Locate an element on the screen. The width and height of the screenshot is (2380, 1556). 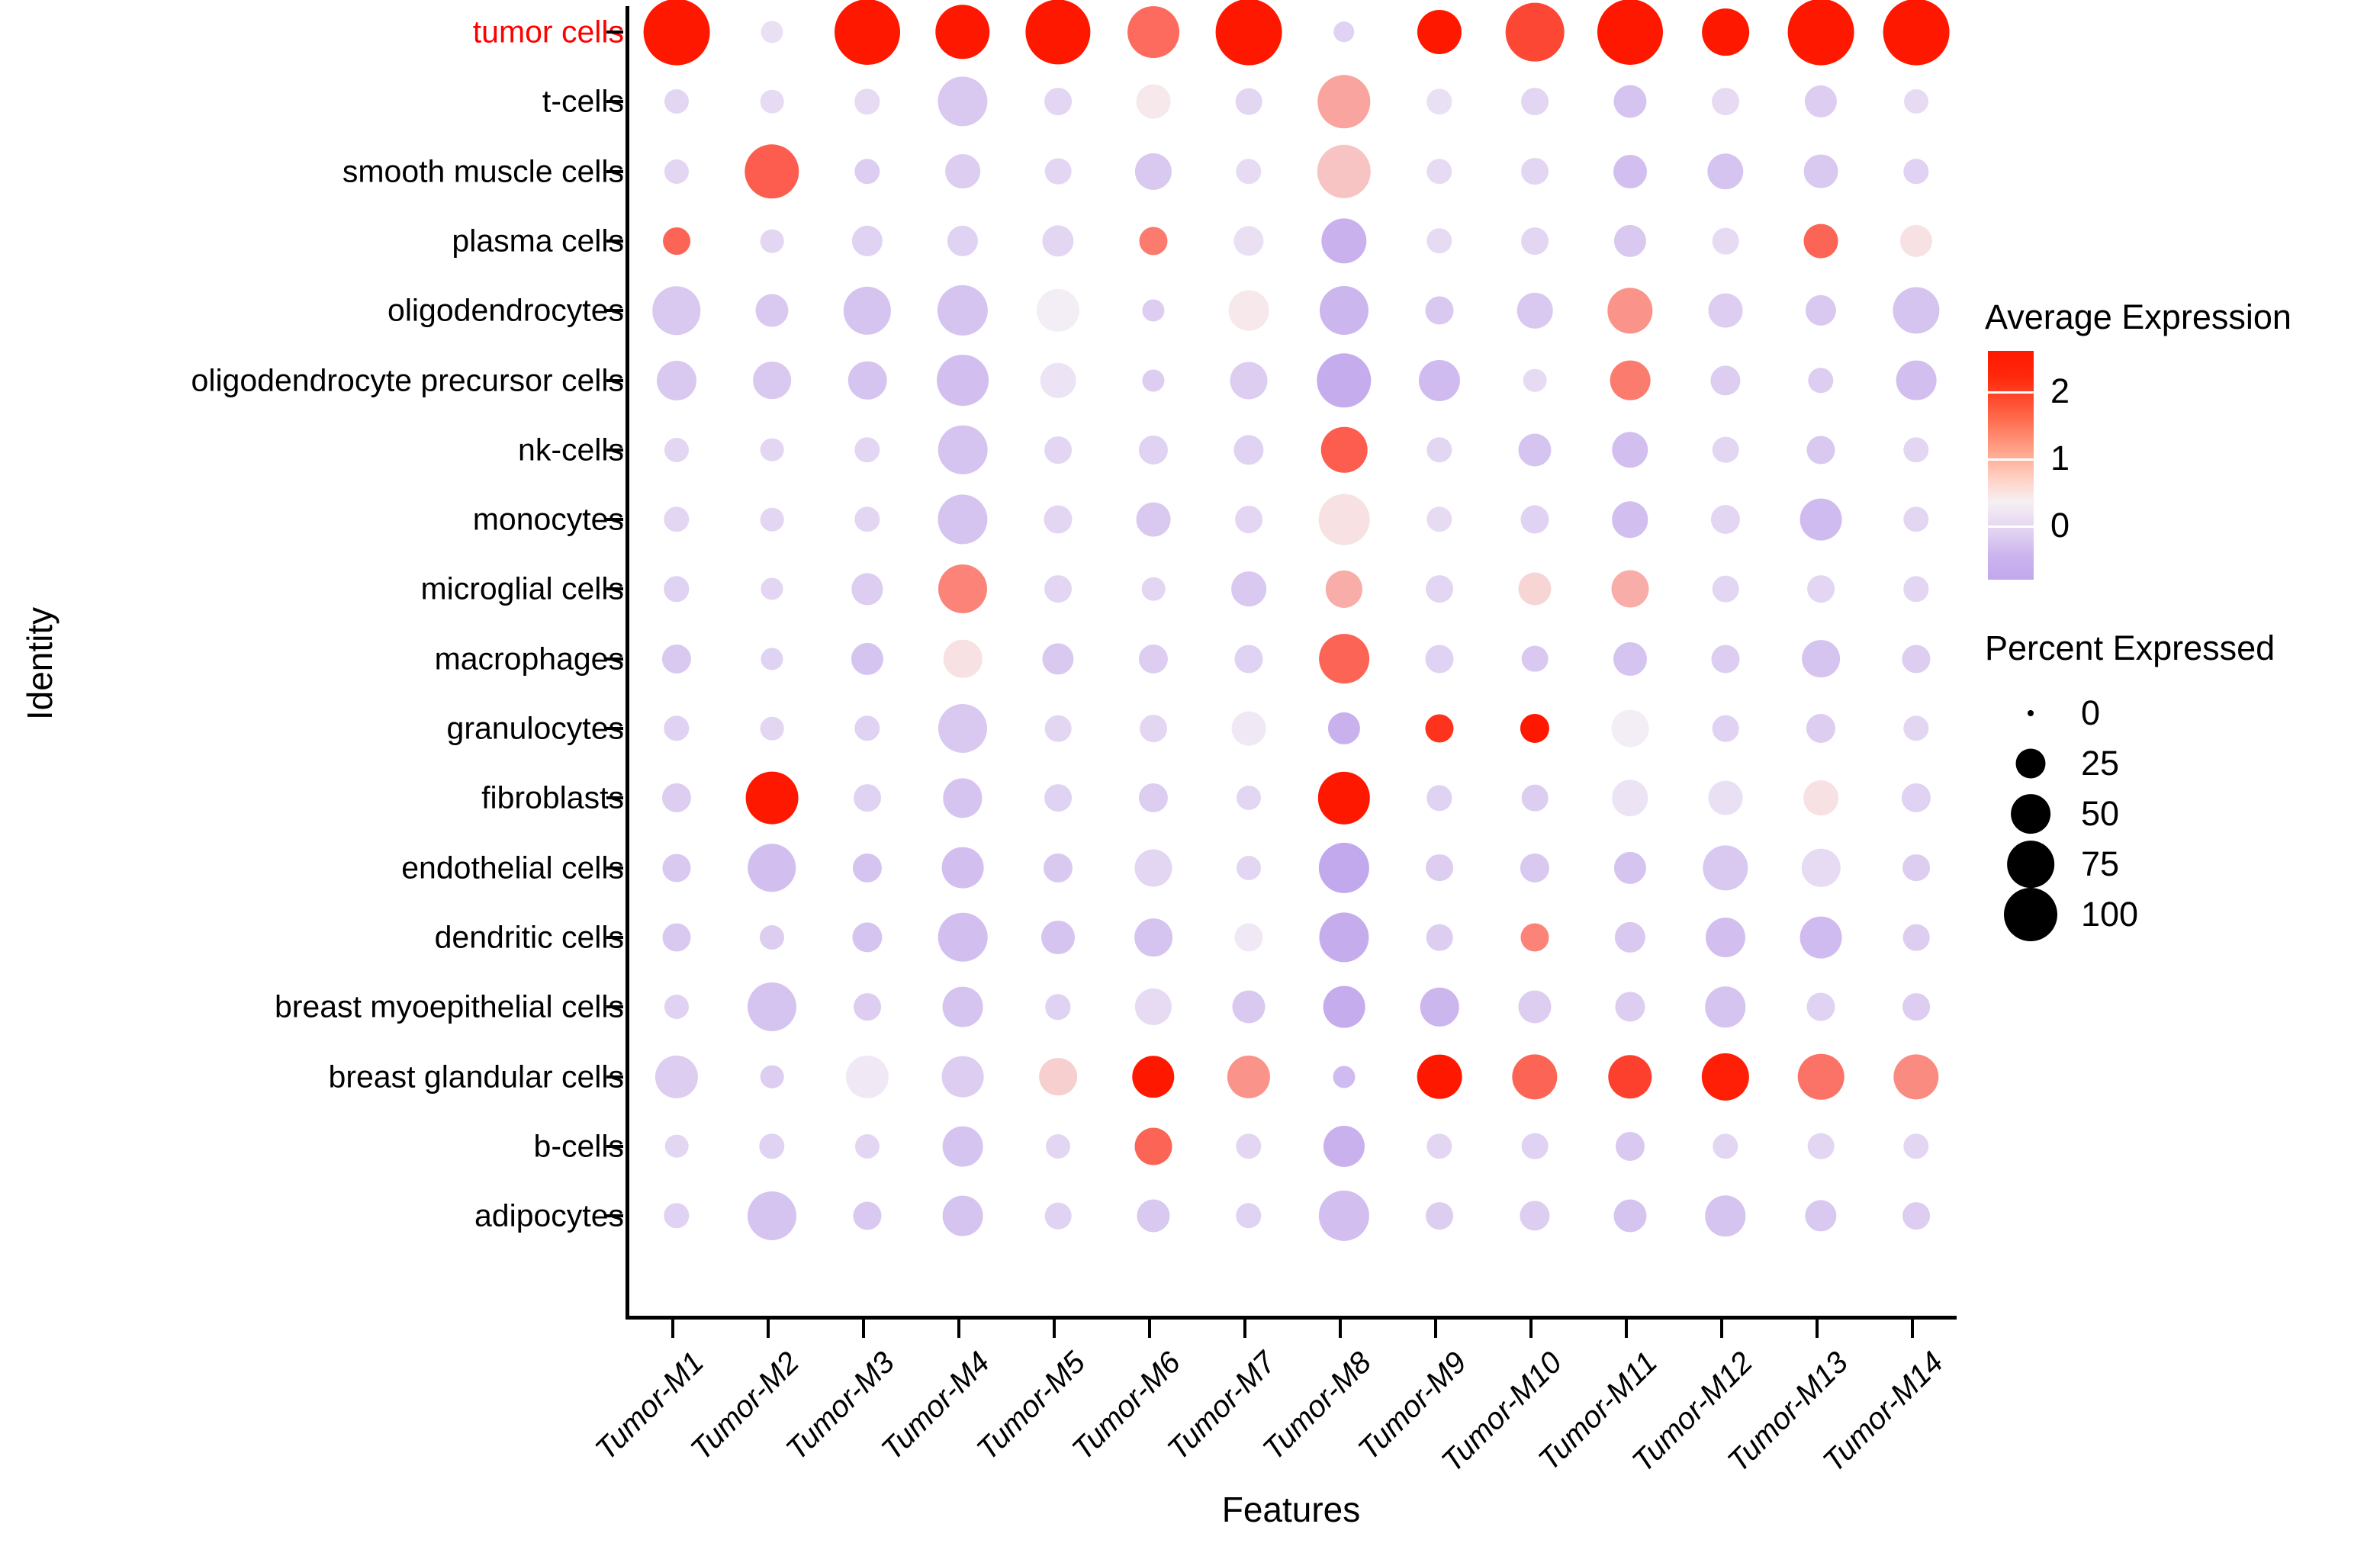
dot-tumor-m1-oligodendrocytes is located at coordinates (676, 310).